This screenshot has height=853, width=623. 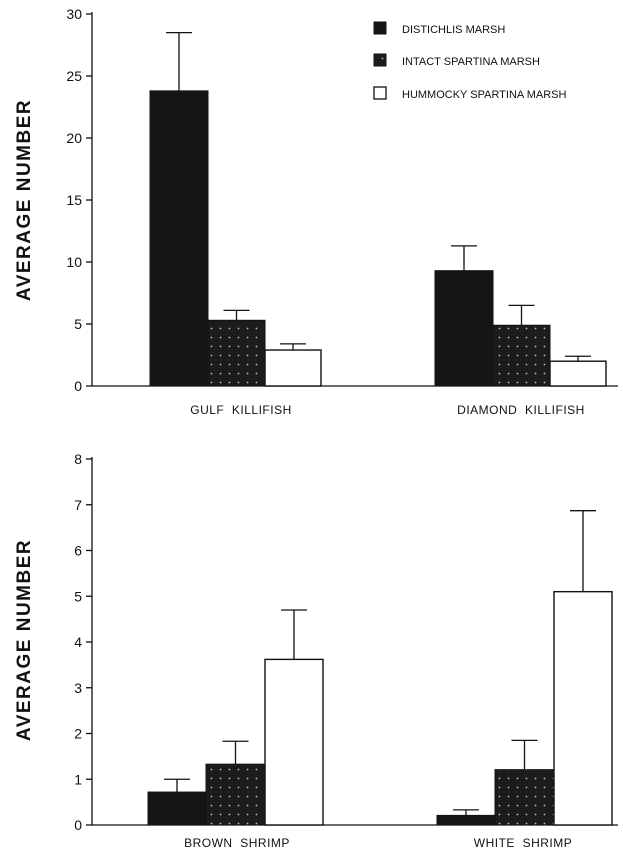 I want to click on y-tick-label: 7, so click(x=78, y=505).